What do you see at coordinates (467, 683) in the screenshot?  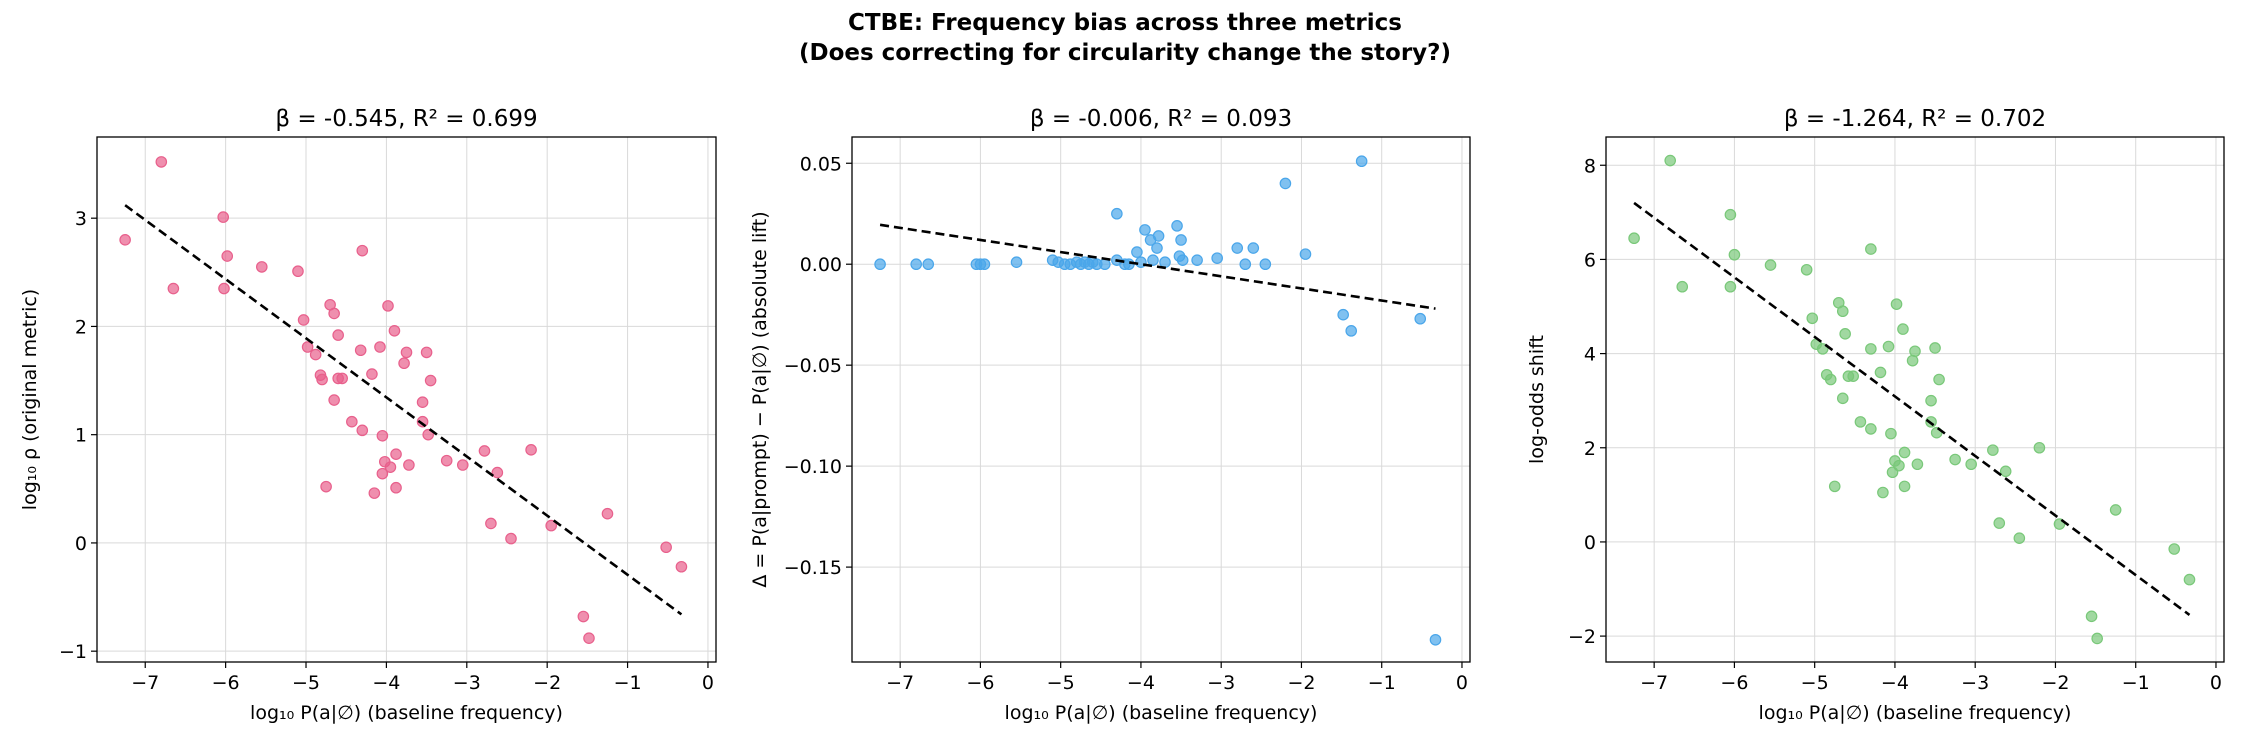 I see `x-tick-label: −3` at bounding box center [467, 683].